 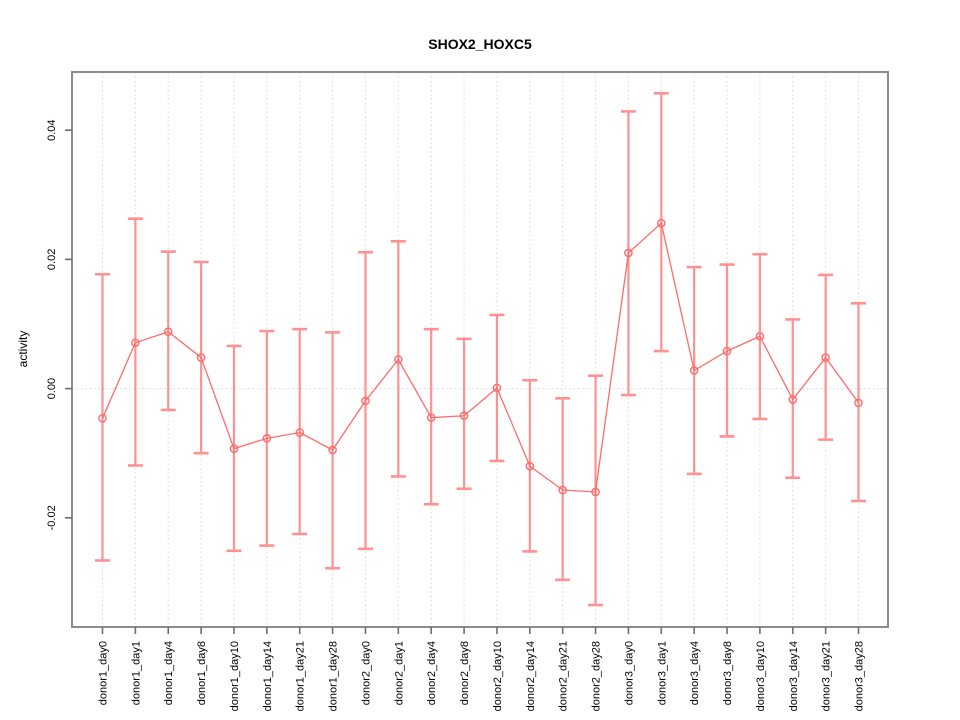 What do you see at coordinates (267, 438) in the screenshot?
I see `data-point-donor1_day14` at bounding box center [267, 438].